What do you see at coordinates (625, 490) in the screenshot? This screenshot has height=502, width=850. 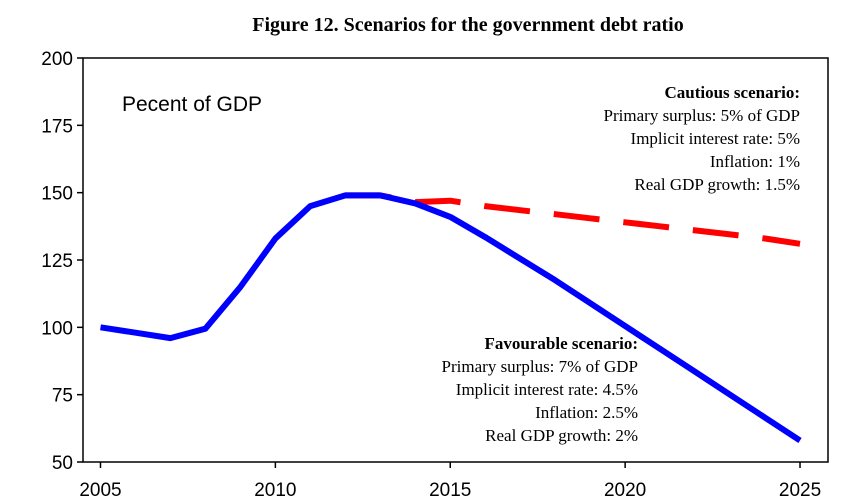 I see `x-tick-label: 2020` at bounding box center [625, 490].